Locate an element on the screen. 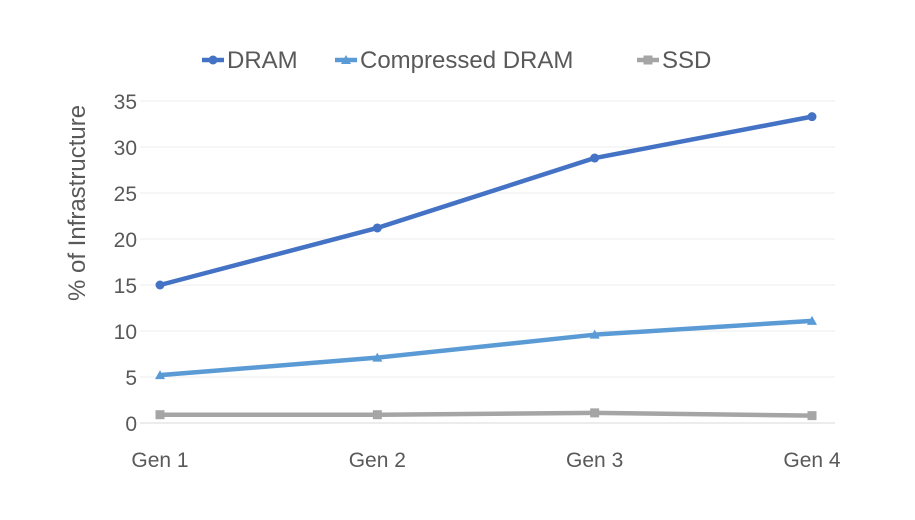 The height and width of the screenshot is (520, 915). y-tick-label: 20 is located at coordinates (125, 240).